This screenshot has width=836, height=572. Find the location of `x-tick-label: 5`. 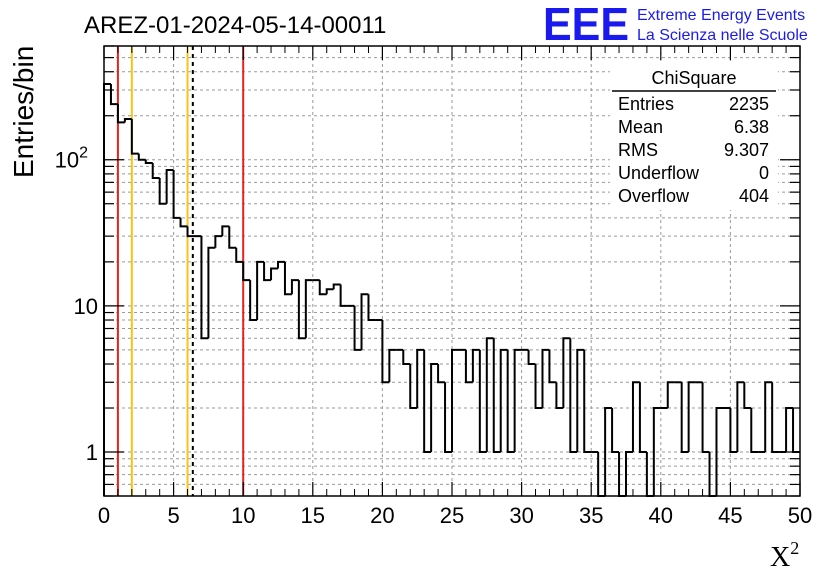

x-tick-label: 5 is located at coordinates (173, 515).